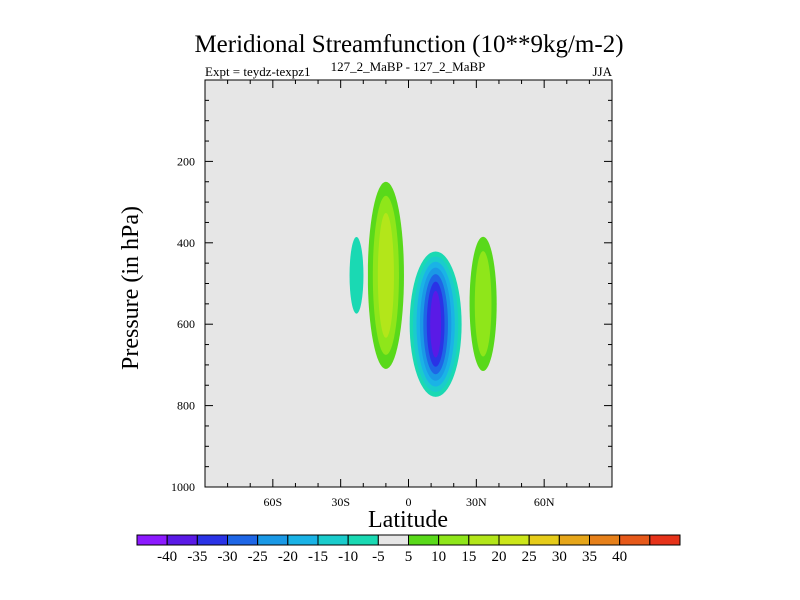 The width and height of the screenshot is (800, 600). Describe the element at coordinates (438, 557) in the screenshot. I see `colorbar-label: 10` at that location.